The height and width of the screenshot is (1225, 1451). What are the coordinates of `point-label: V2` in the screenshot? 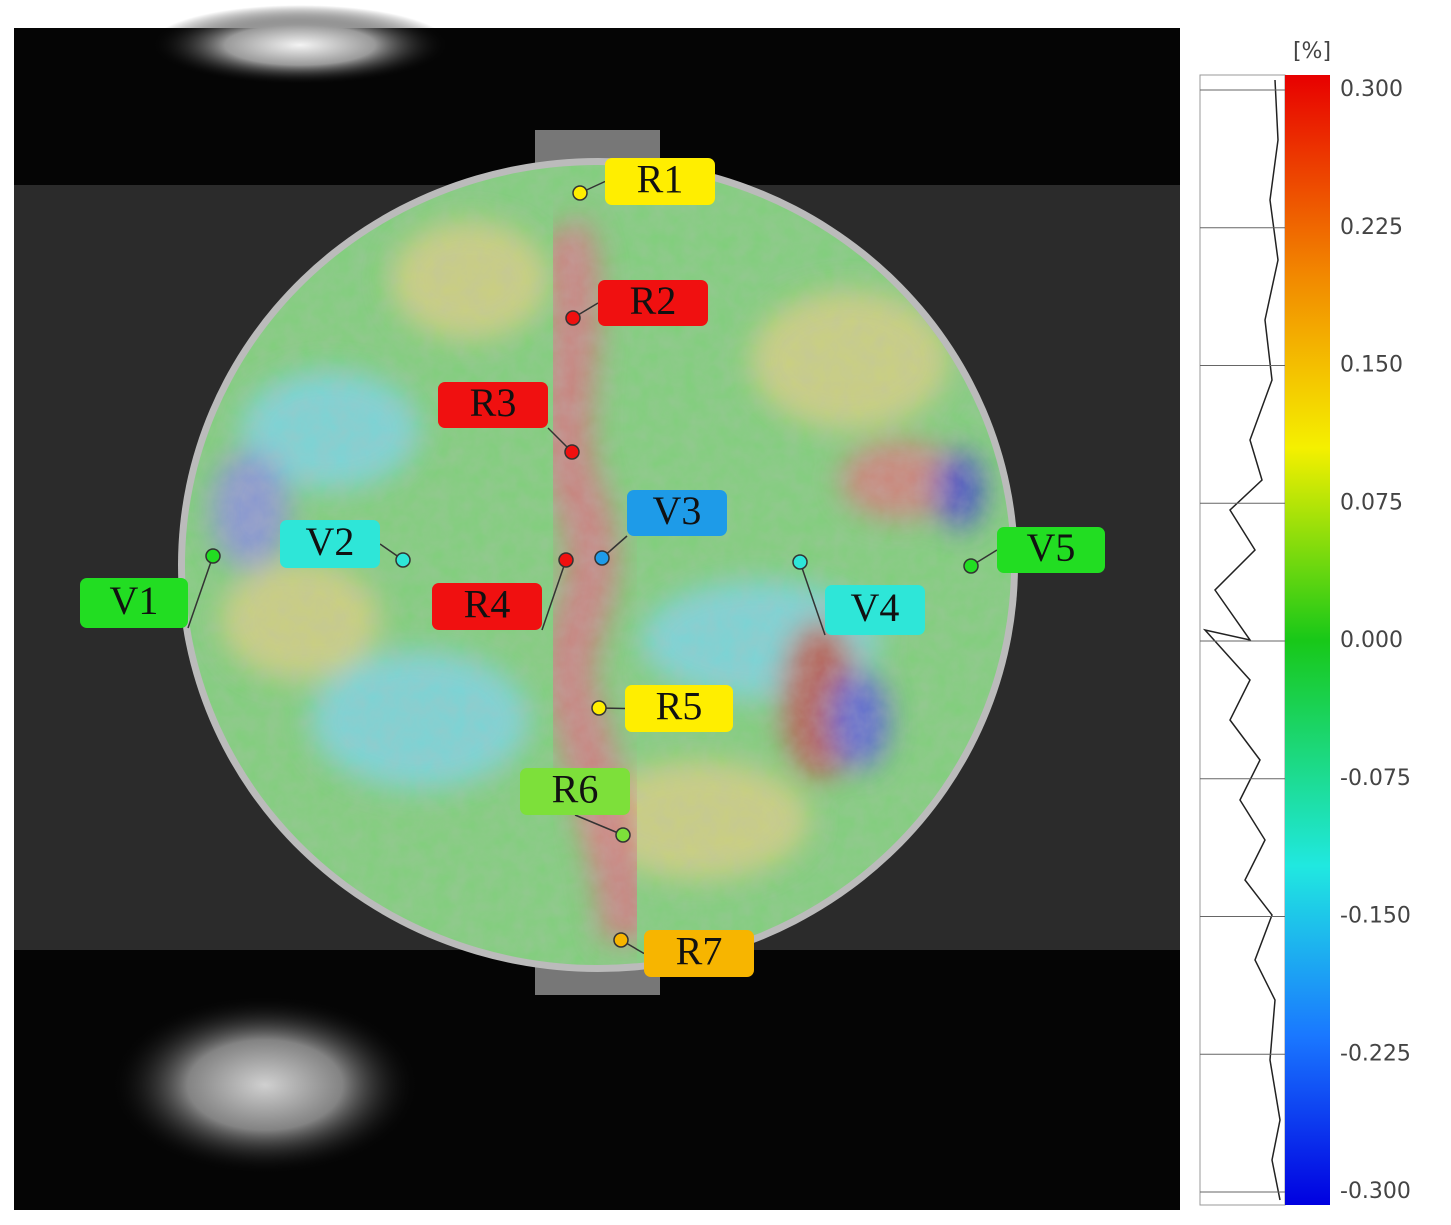 It's located at (330, 541).